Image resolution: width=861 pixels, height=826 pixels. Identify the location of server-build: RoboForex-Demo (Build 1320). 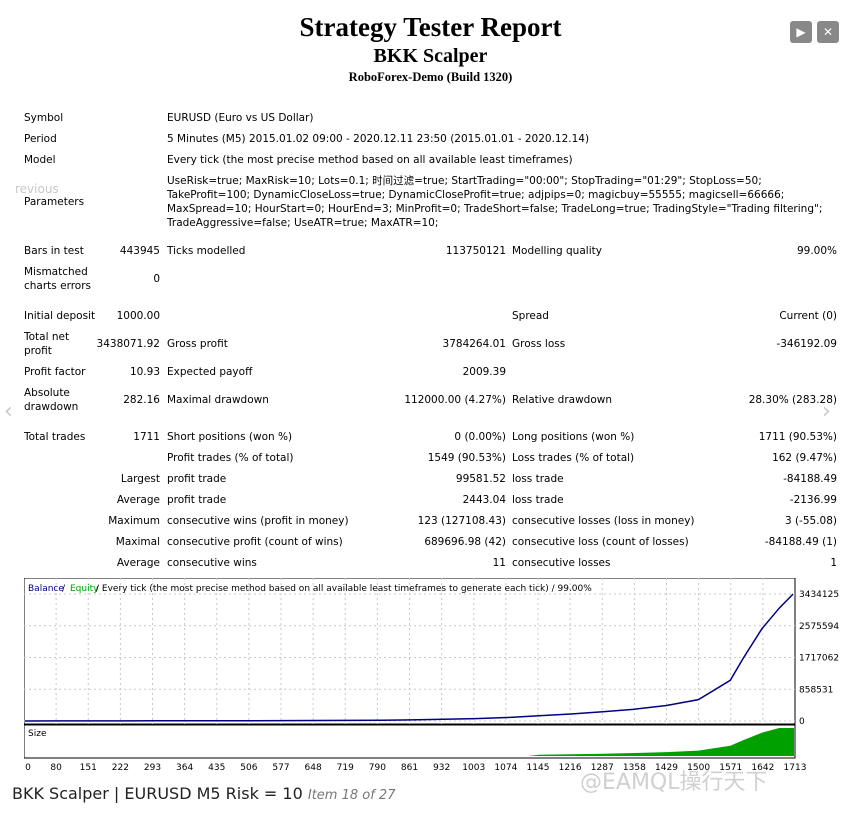
(430, 77).